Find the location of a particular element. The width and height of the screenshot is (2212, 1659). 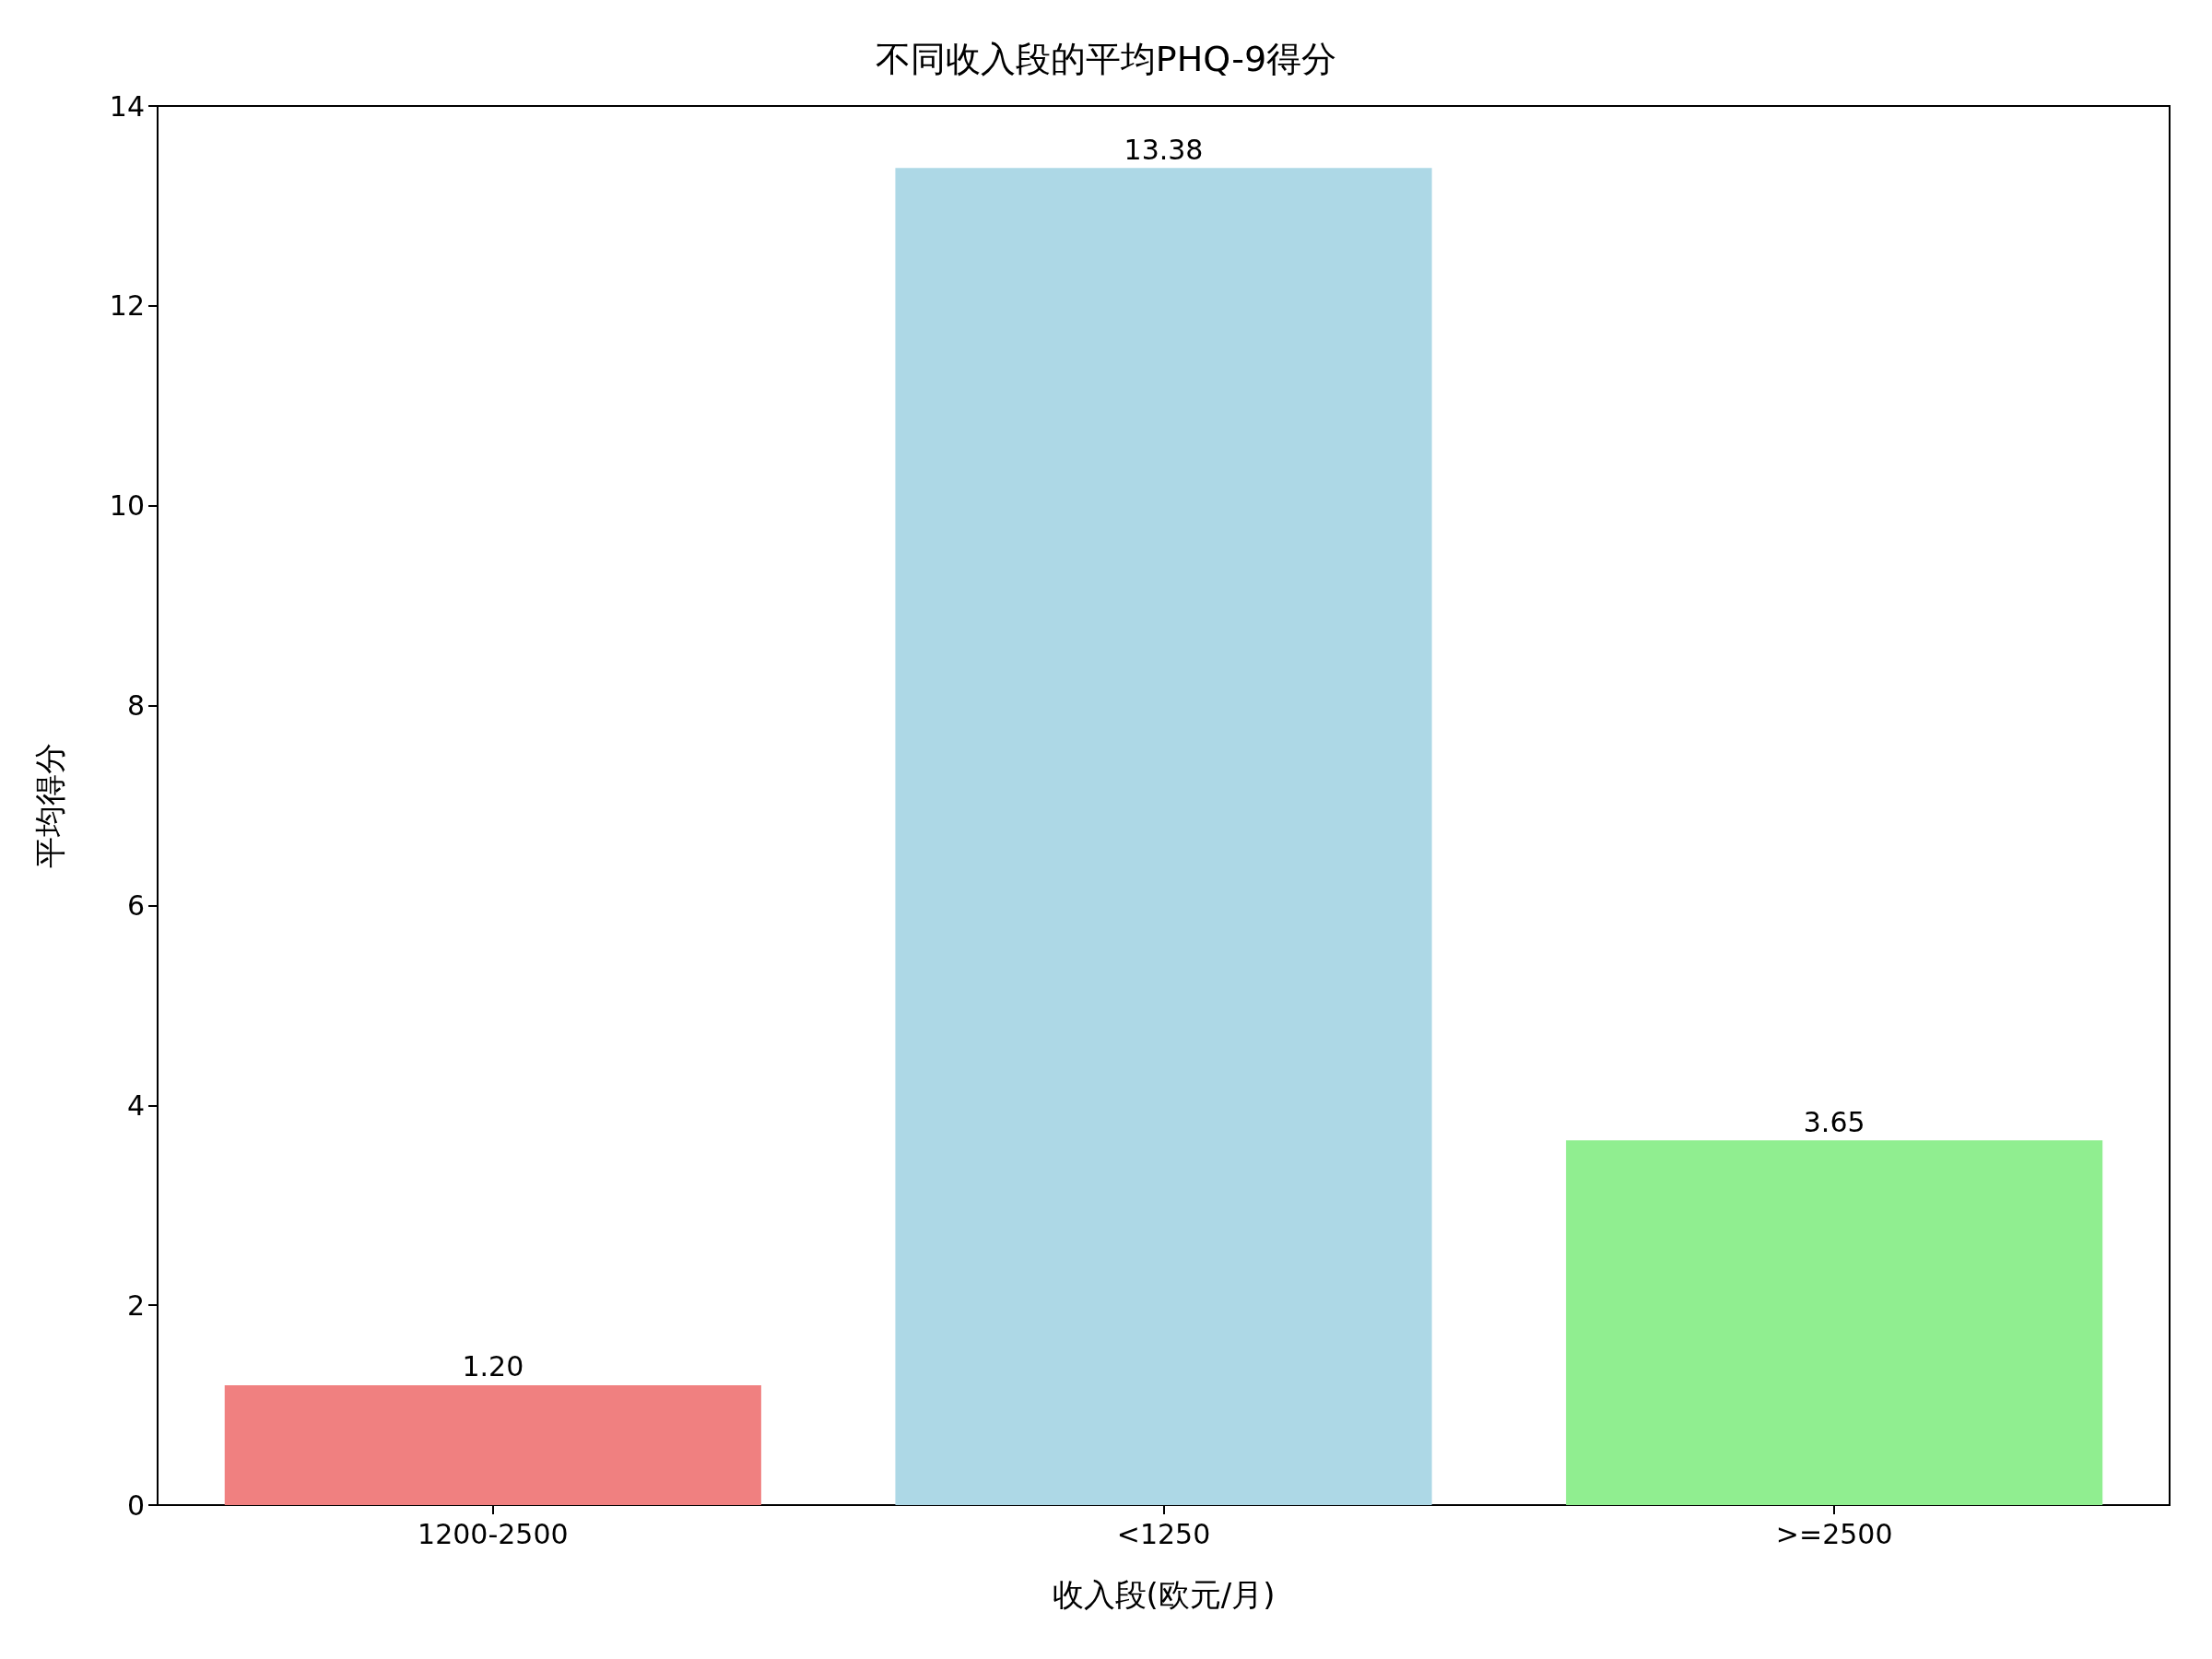

y-tick-label: 12 is located at coordinates (127, 306).